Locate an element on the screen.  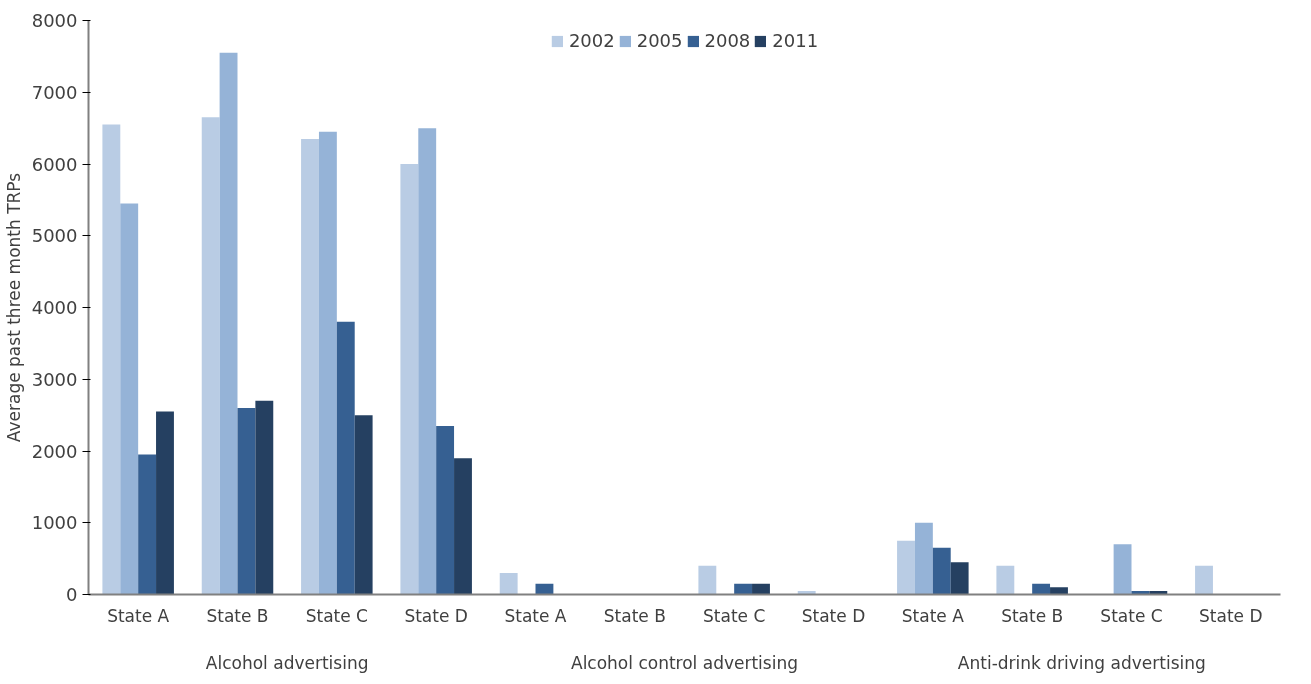
y-tick-label: 8000 is located at coordinates (54, 20).